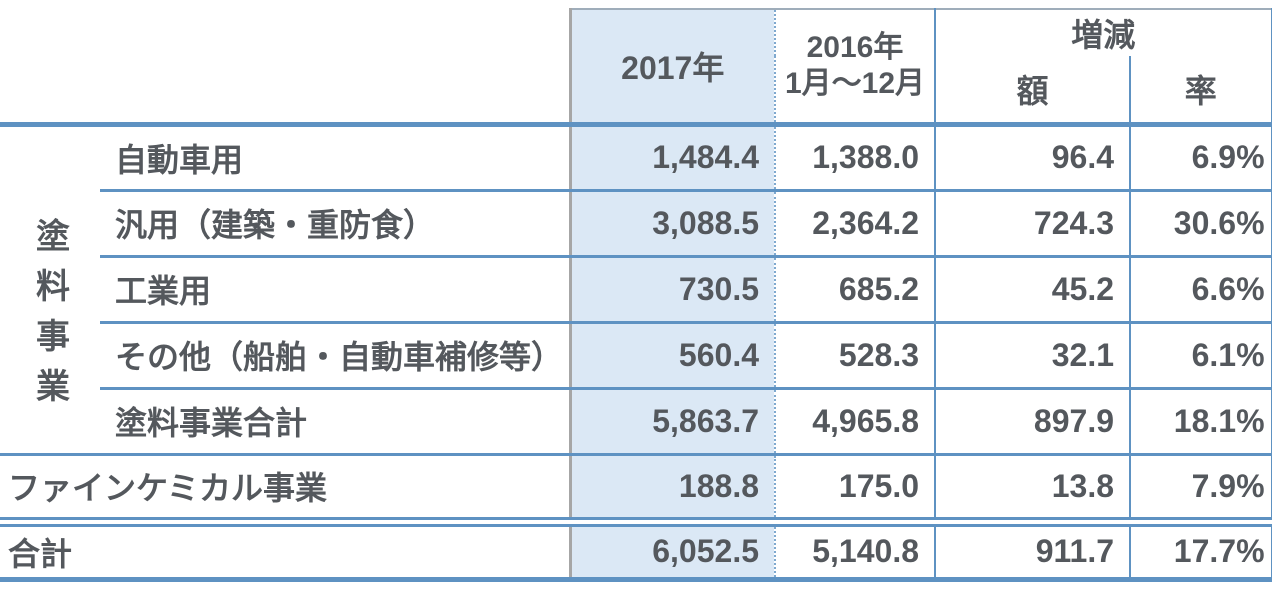 This screenshot has width=1272, height=590. I want to click on group-label-paint-business: 塗料事業, so click(50, 290).